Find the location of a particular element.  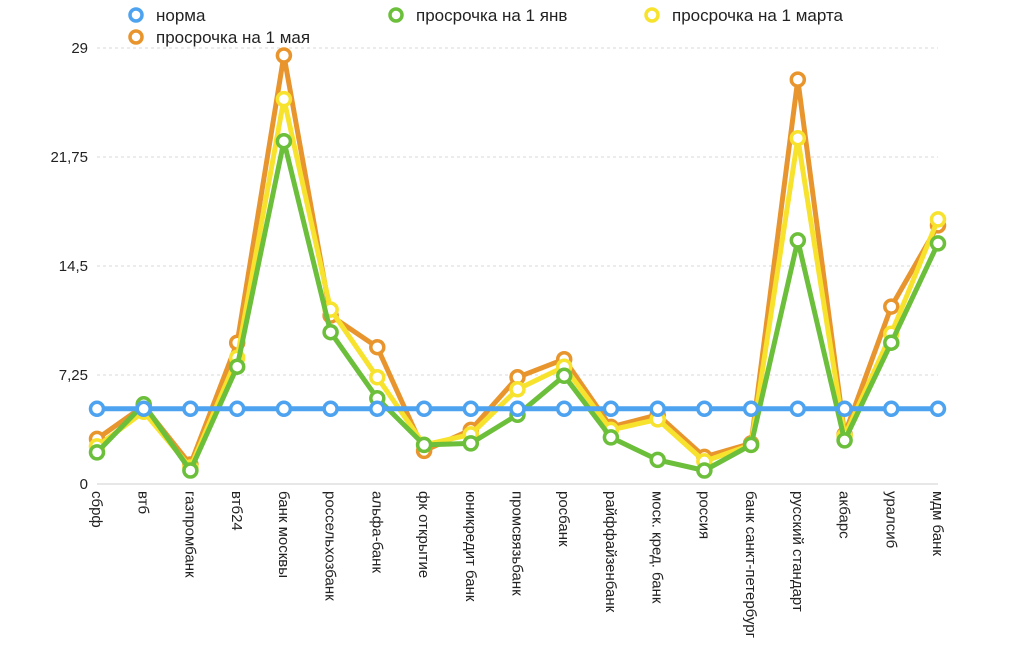

x-tick-label: втб is located at coordinates (143, 502).